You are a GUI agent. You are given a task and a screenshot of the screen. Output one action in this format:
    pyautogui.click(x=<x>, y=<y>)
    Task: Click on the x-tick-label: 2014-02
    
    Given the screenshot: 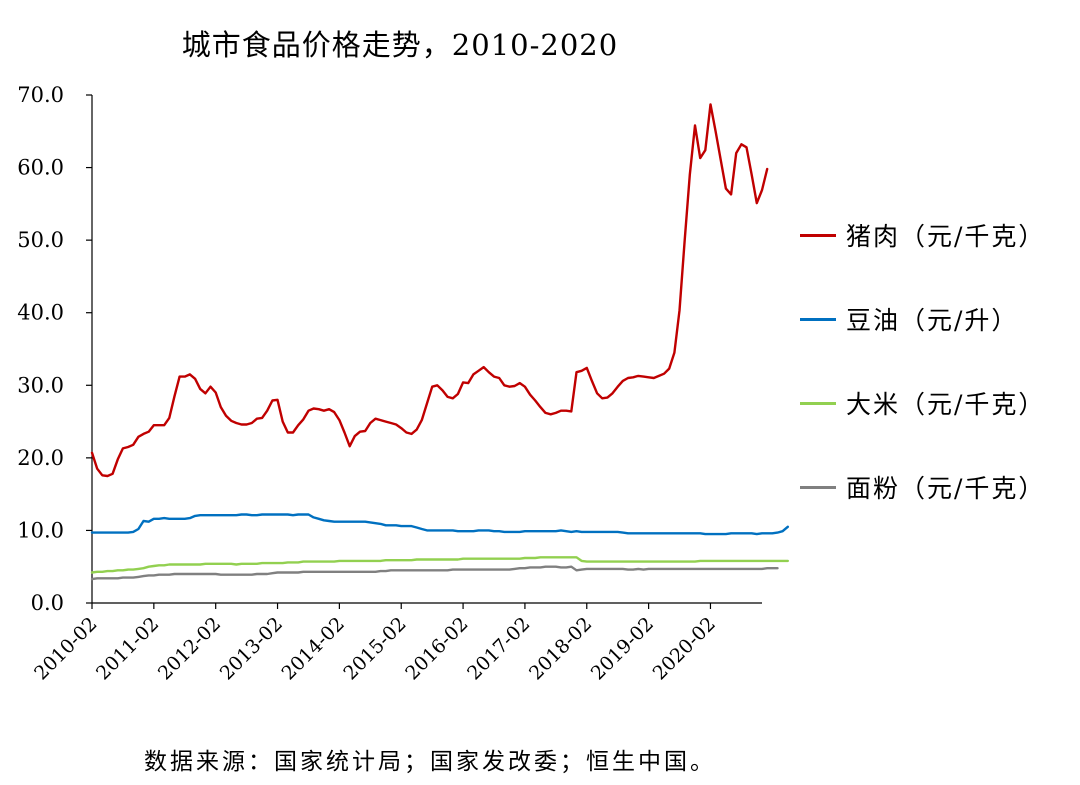 What is the action you would take?
    pyautogui.click(x=313, y=648)
    